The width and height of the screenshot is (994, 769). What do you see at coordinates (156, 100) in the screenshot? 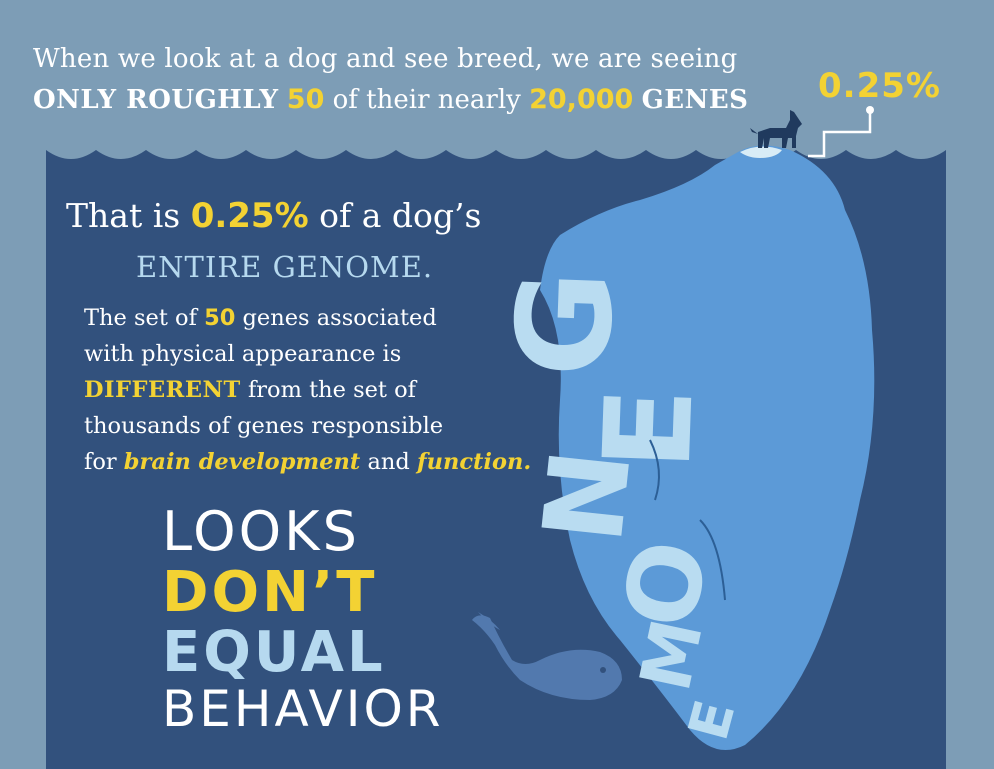
I see `header-only-roughly: ONLY ROUGHLY` at bounding box center [156, 100].